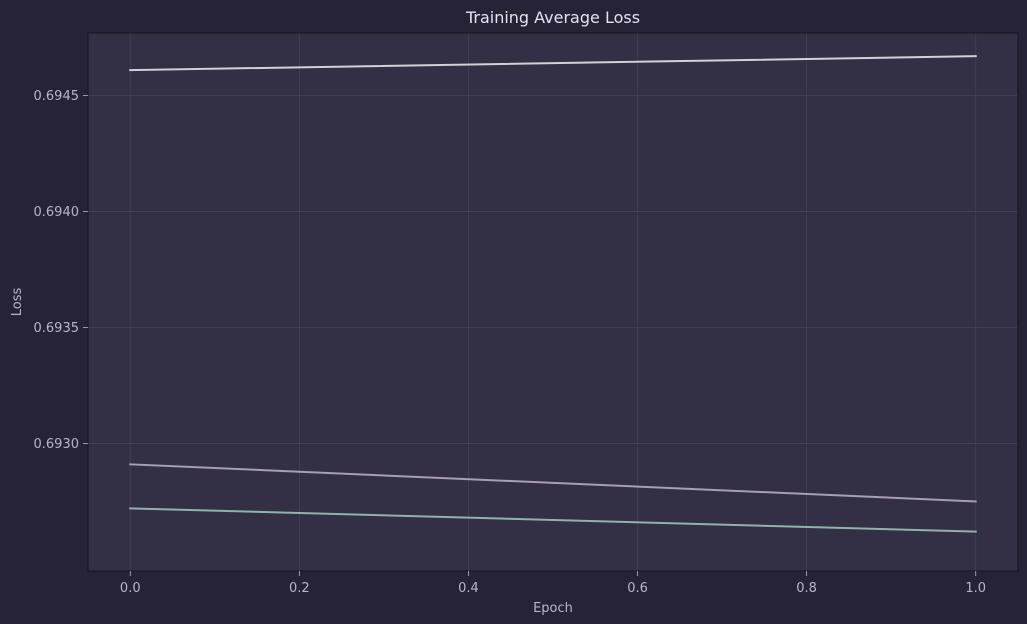  What do you see at coordinates (299, 588) in the screenshot?
I see `x-tick-label: 0.2` at bounding box center [299, 588].